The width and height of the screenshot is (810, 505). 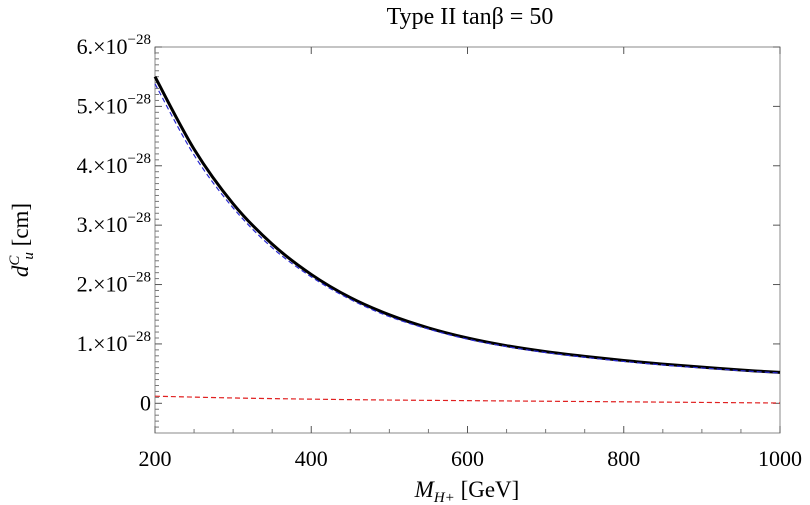 What do you see at coordinates (20, 271) in the screenshot?
I see `y-axis-label-main: d` at bounding box center [20, 271].